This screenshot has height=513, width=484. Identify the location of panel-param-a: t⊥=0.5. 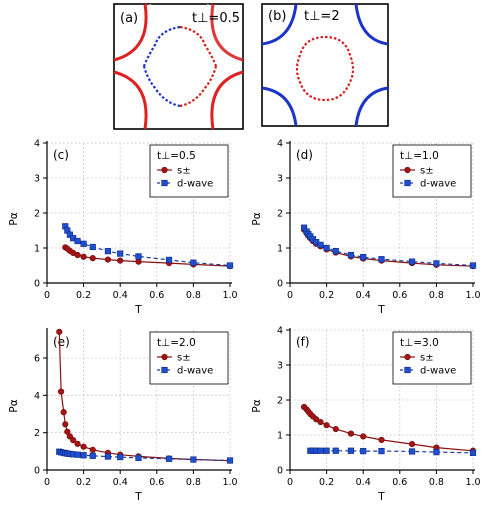
(216, 18).